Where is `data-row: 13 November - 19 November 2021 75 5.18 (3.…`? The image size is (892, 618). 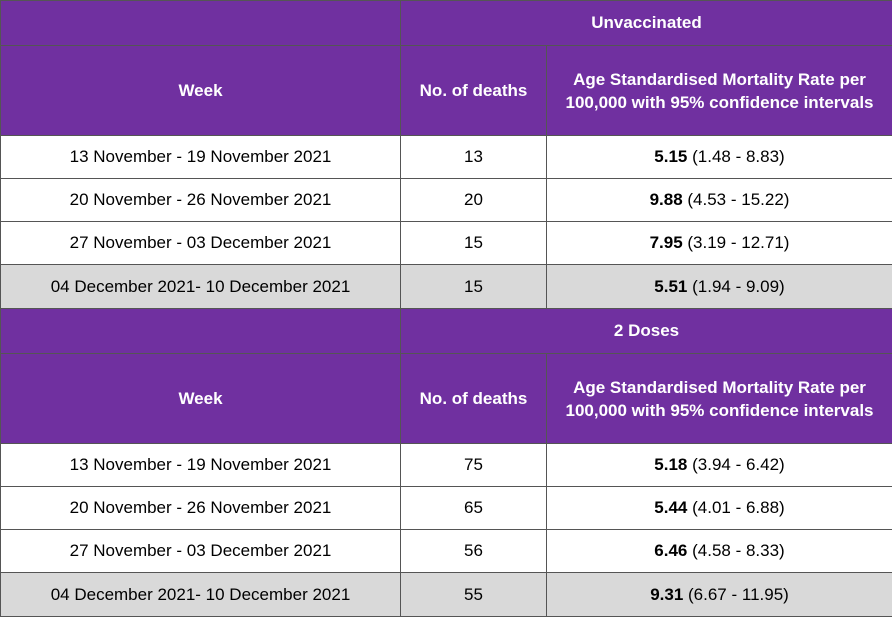
data-row: 13 November - 19 November 2021 75 5.18 (3.… is located at coordinates (446, 465).